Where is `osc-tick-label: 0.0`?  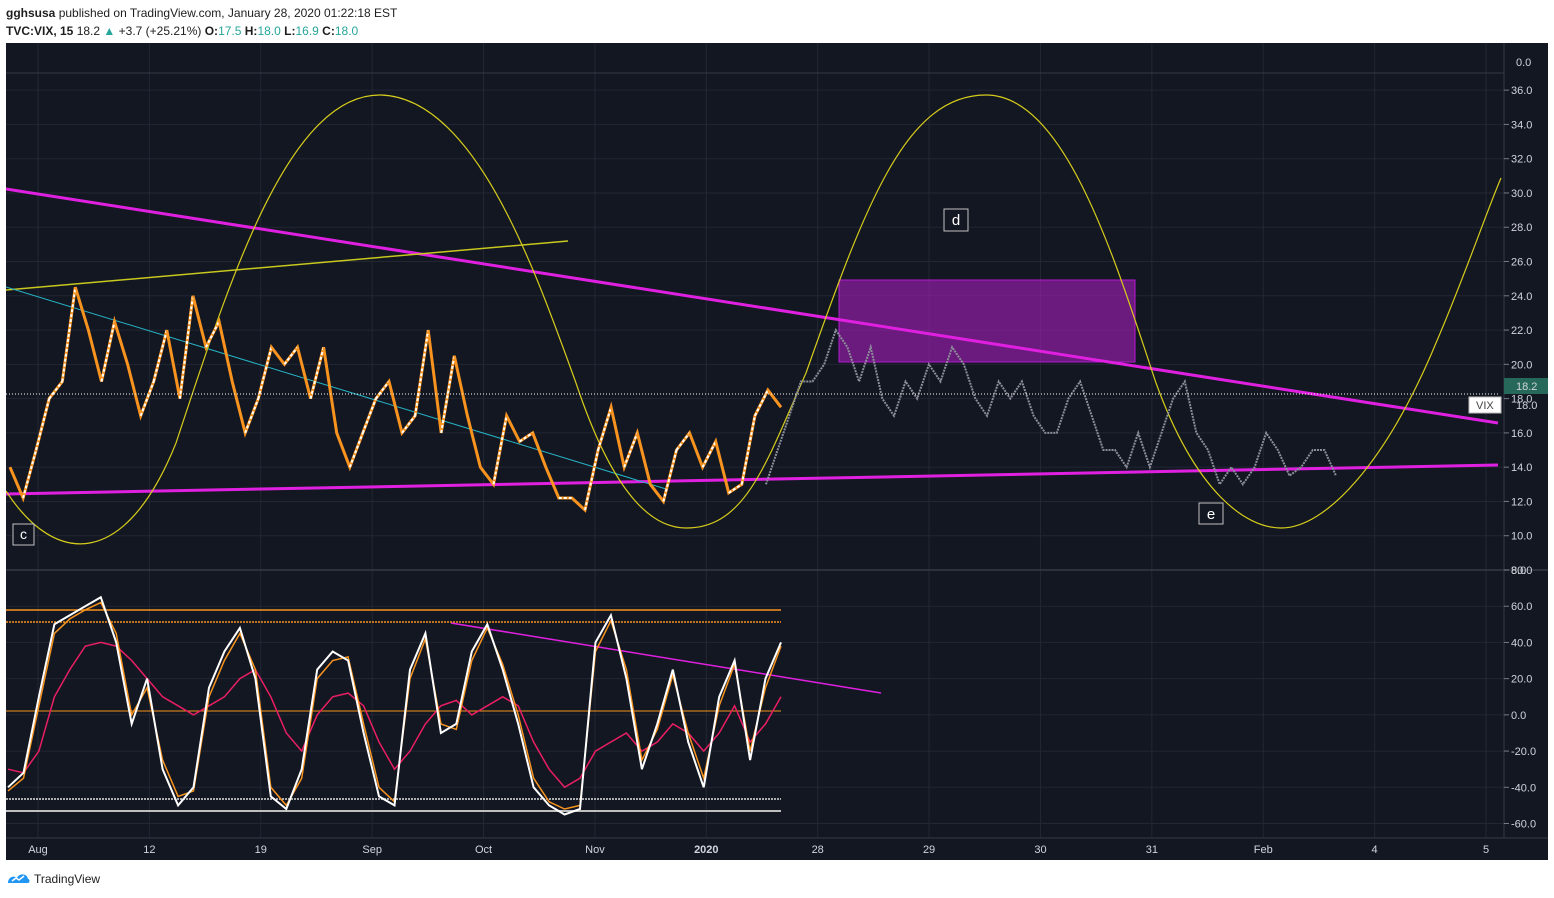
osc-tick-label: 0.0 is located at coordinates (1518, 716).